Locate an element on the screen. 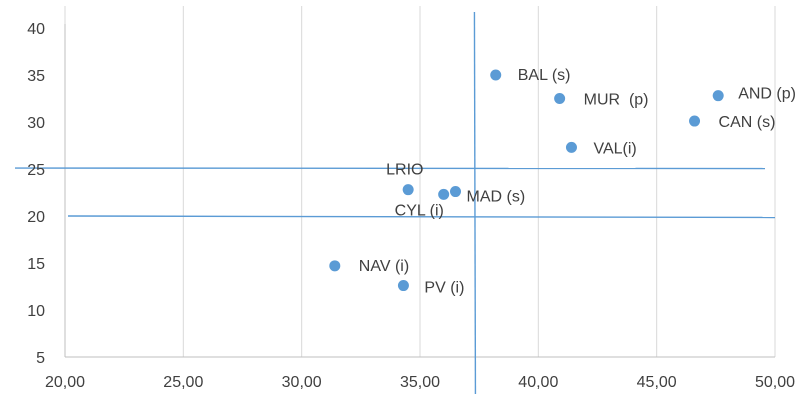 The width and height of the screenshot is (811, 398). y-tick-label: 25 is located at coordinates (36, 170).